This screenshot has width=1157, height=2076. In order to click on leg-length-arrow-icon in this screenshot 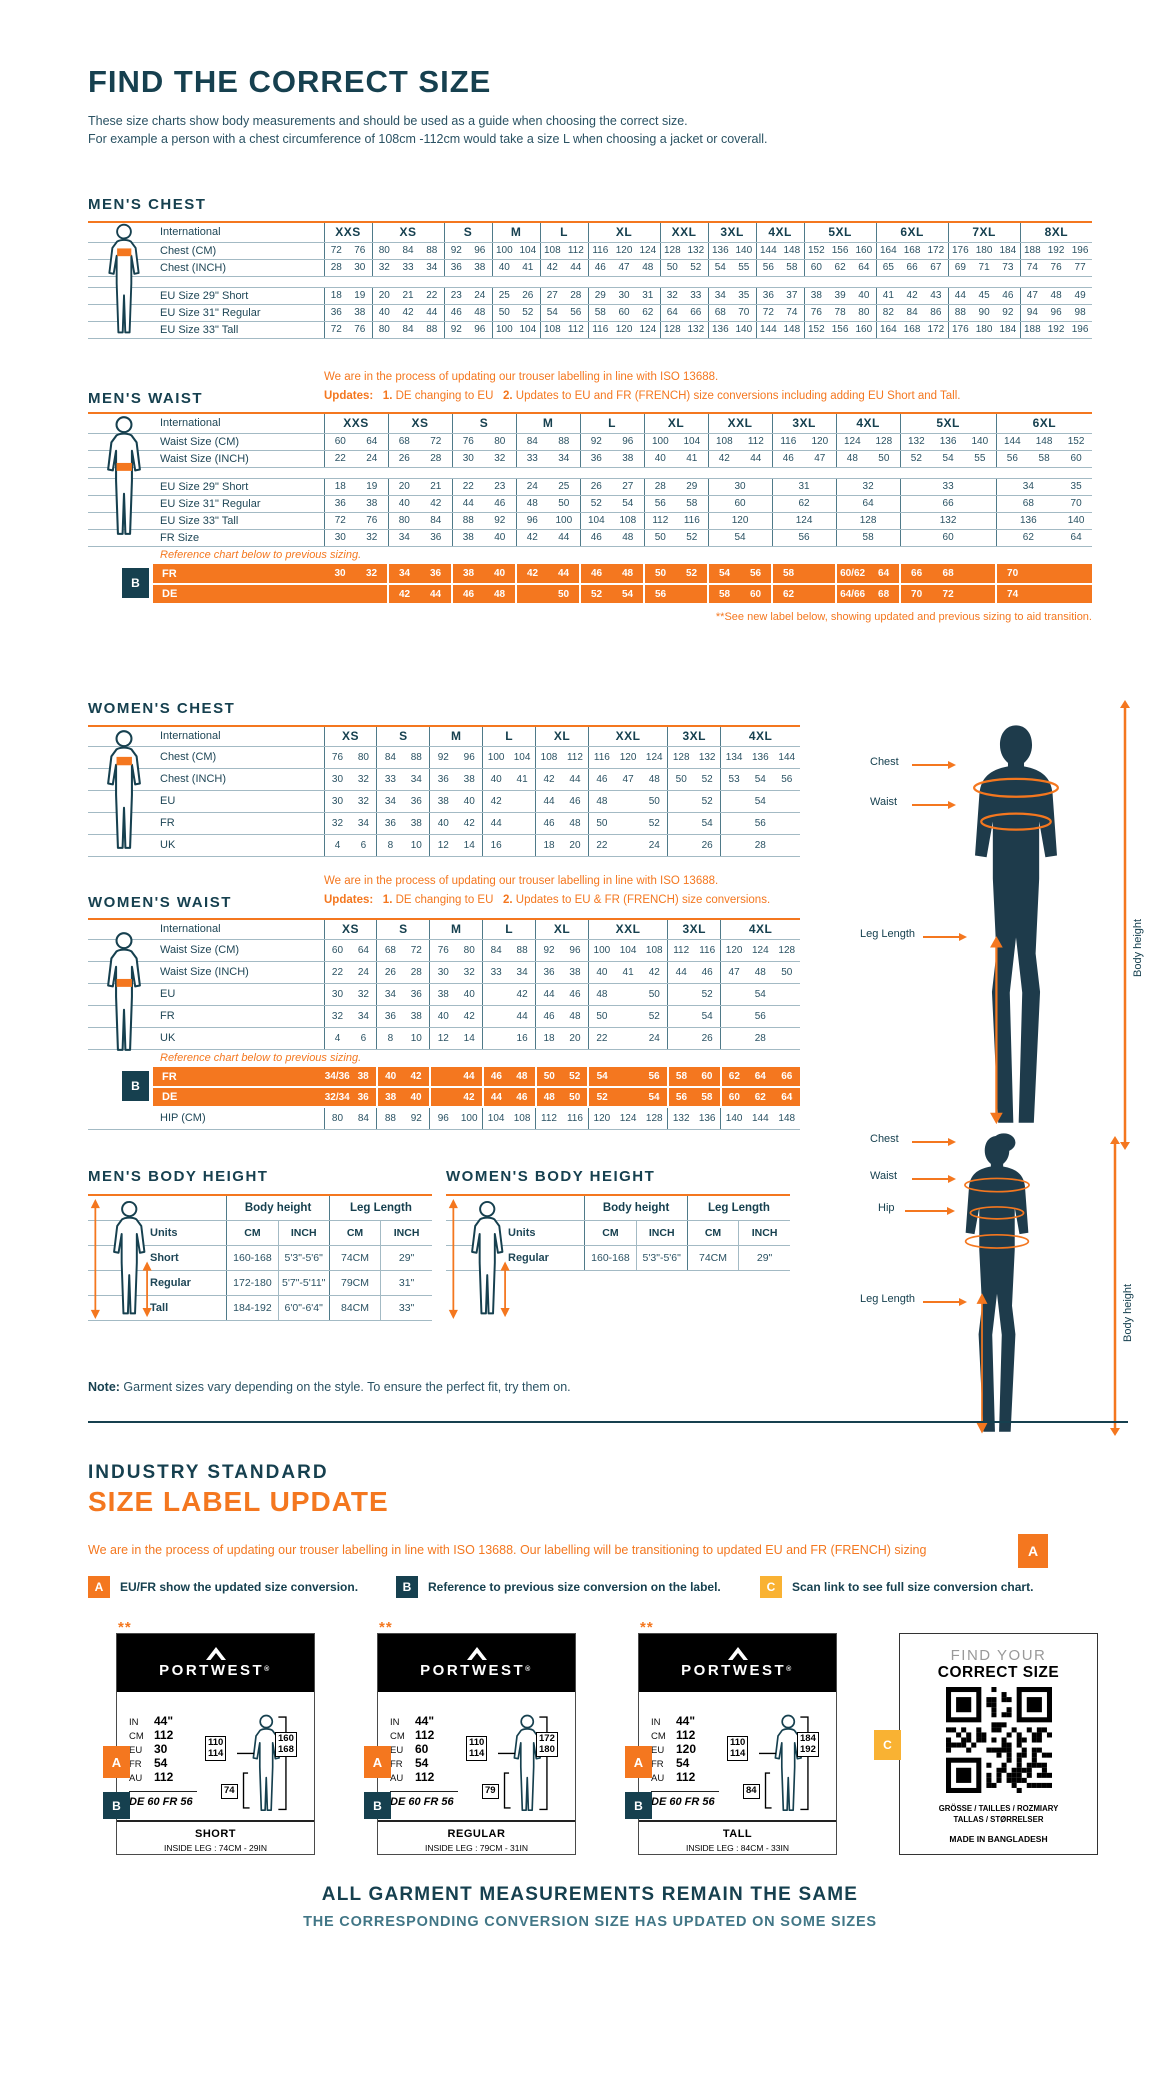, I will do `click(945, 1302)`.